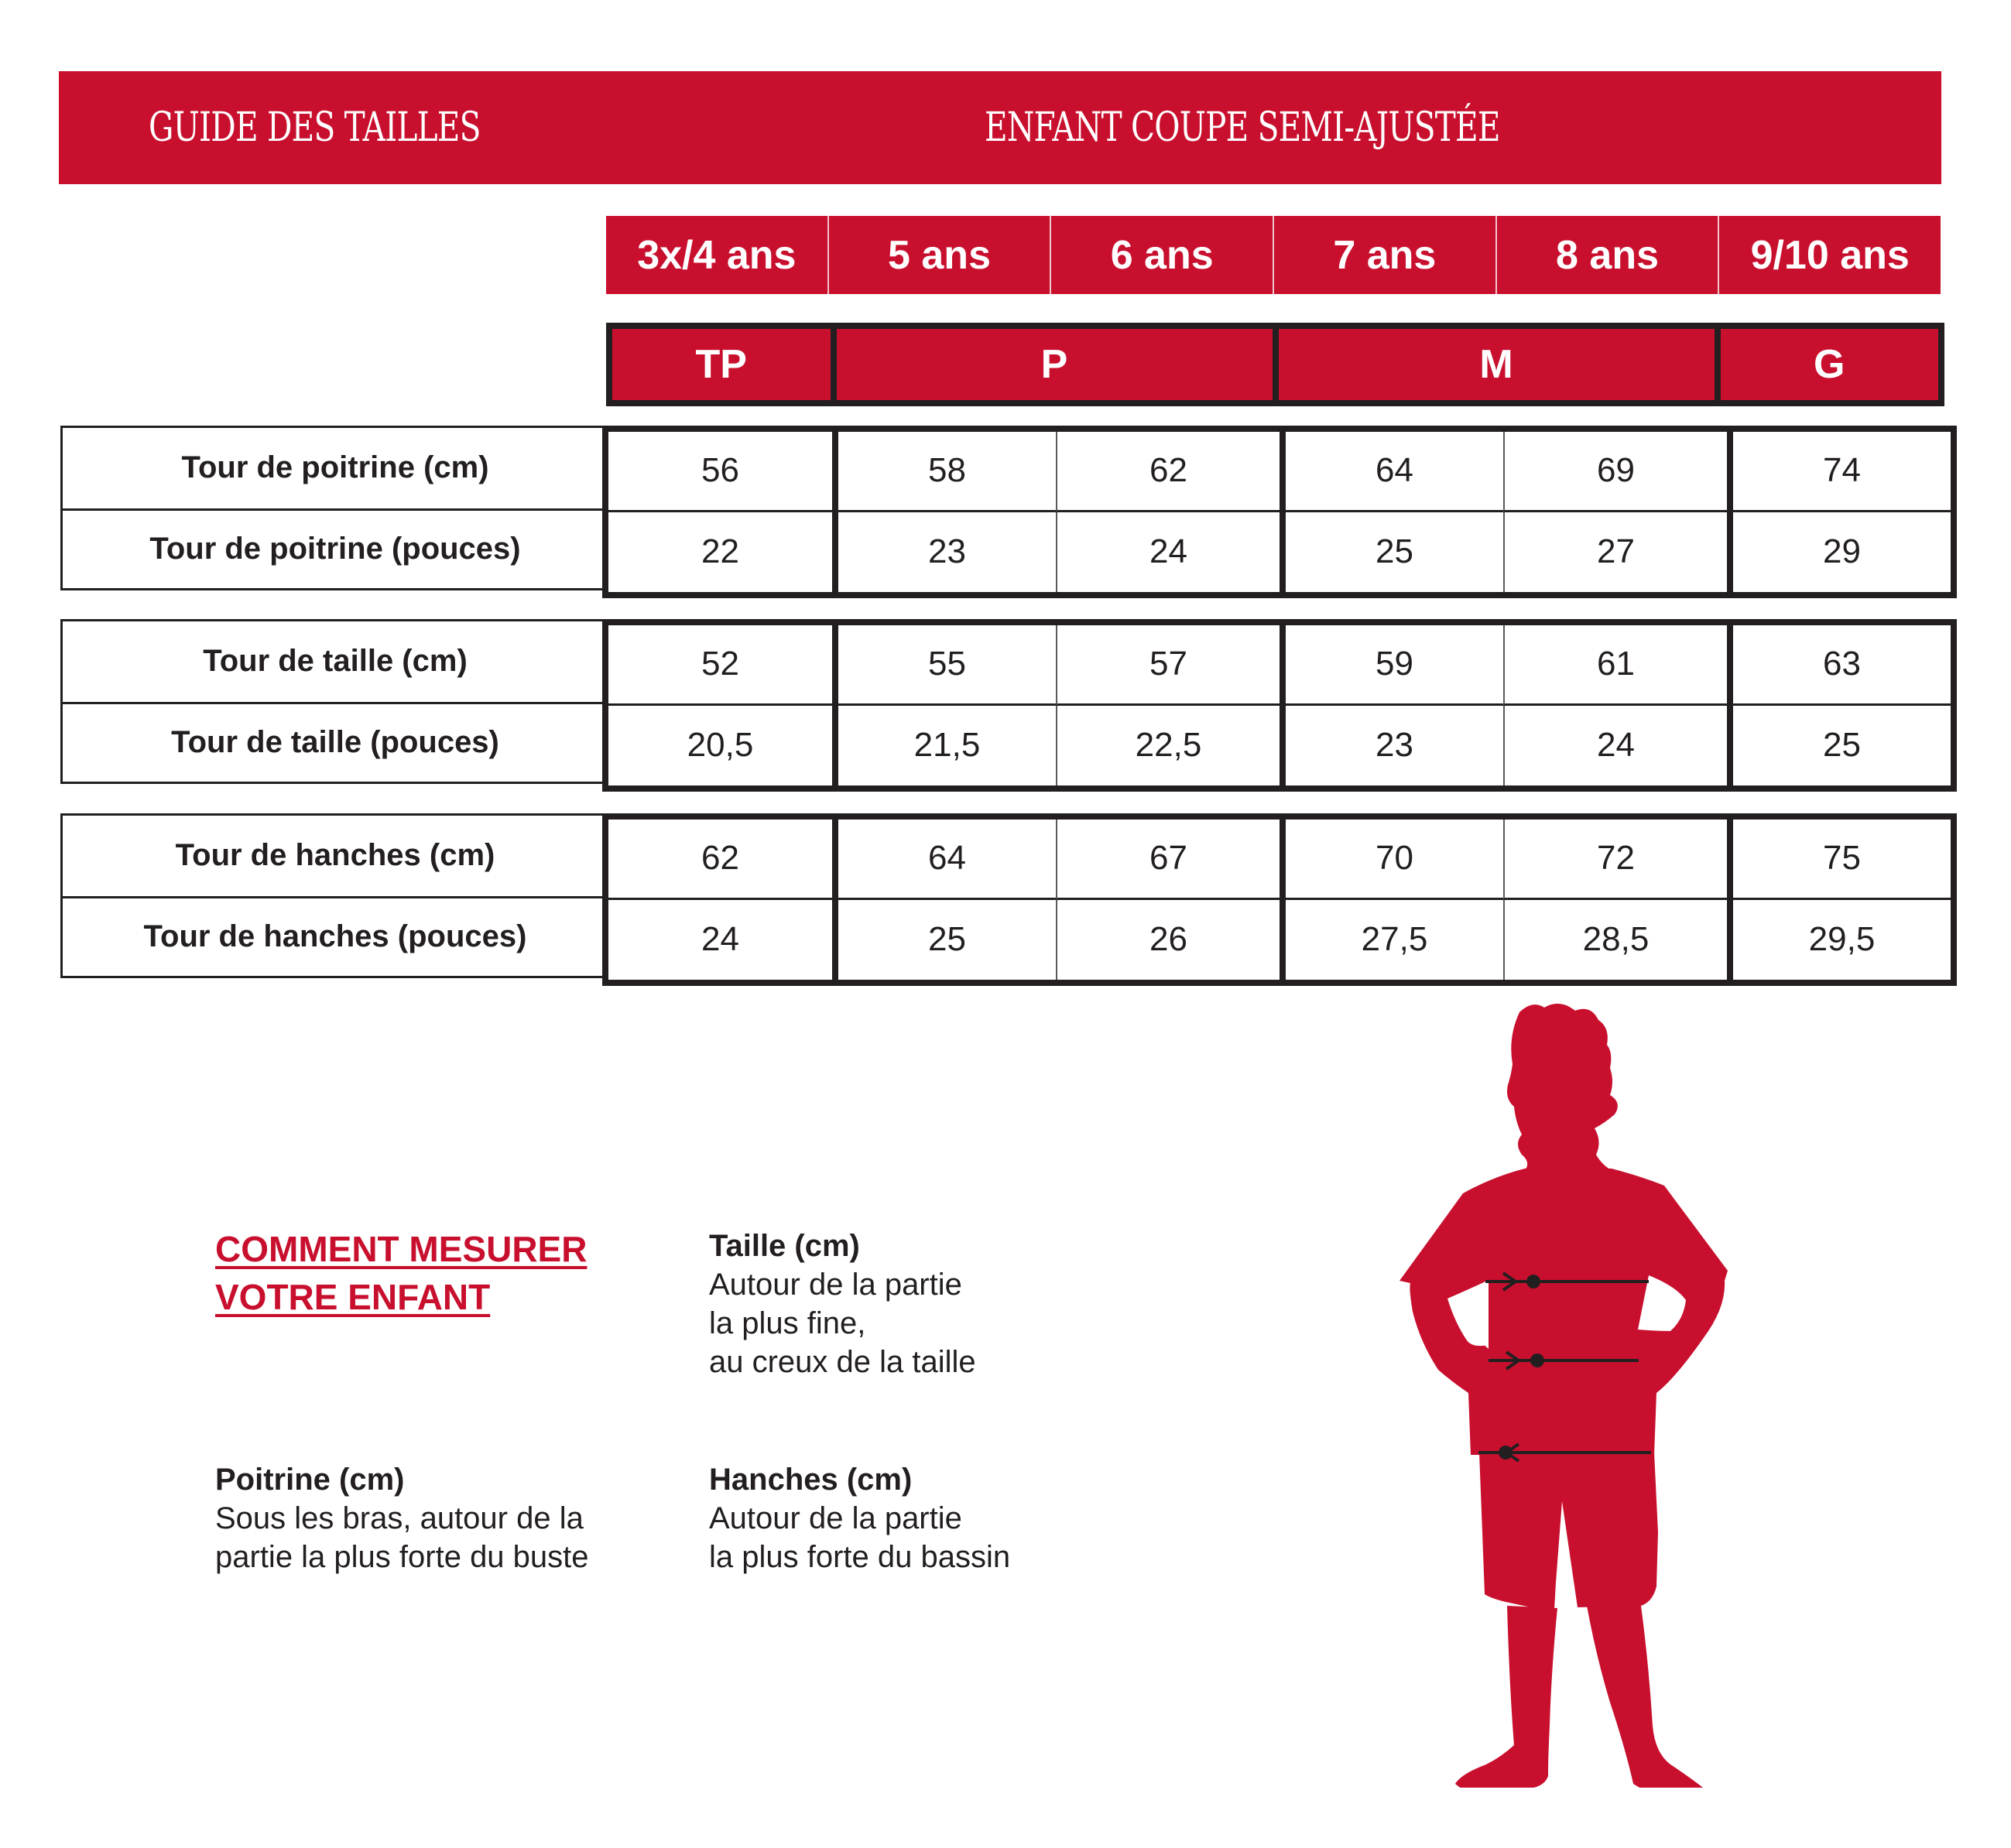  I want to click on chest-text-line: Sous les bras, autour de la, so click(399, 1518).